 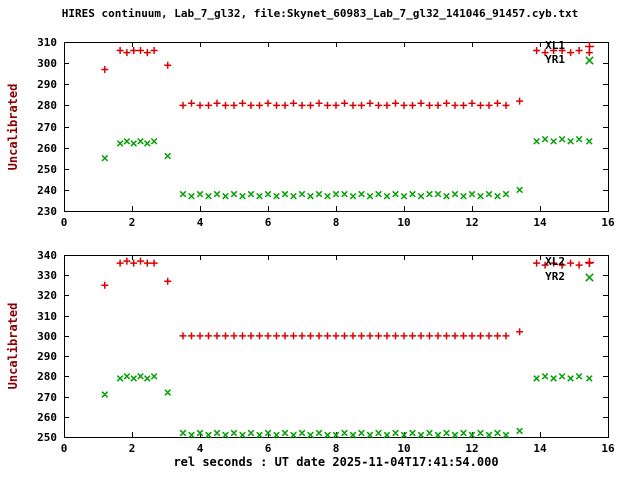 I want to click on y-axis-label-top: Uncalibrated, so click(x=13, y=127).